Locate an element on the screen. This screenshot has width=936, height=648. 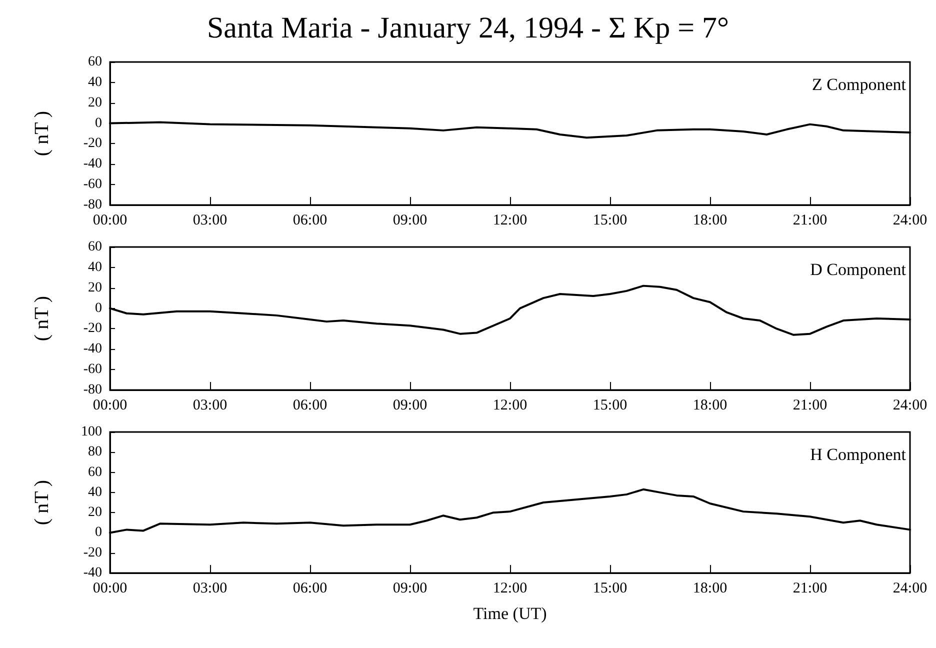
y-tick-label: 80 is located at coordinates (95, 452).